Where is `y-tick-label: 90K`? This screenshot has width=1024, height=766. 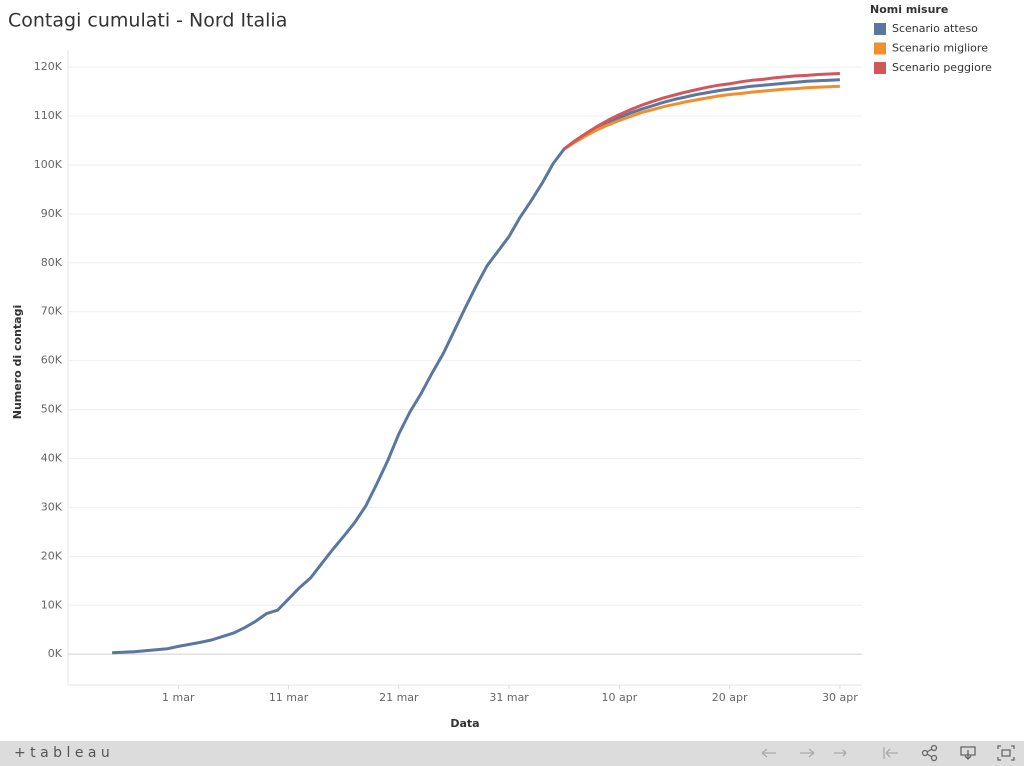 y-tick-label: 90K is located at coordinates (52, 213).